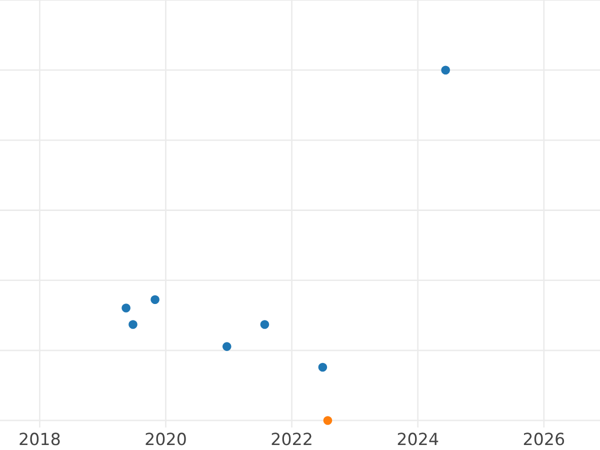  I want to click on x-tick-label: 2022, so click(292, 439).